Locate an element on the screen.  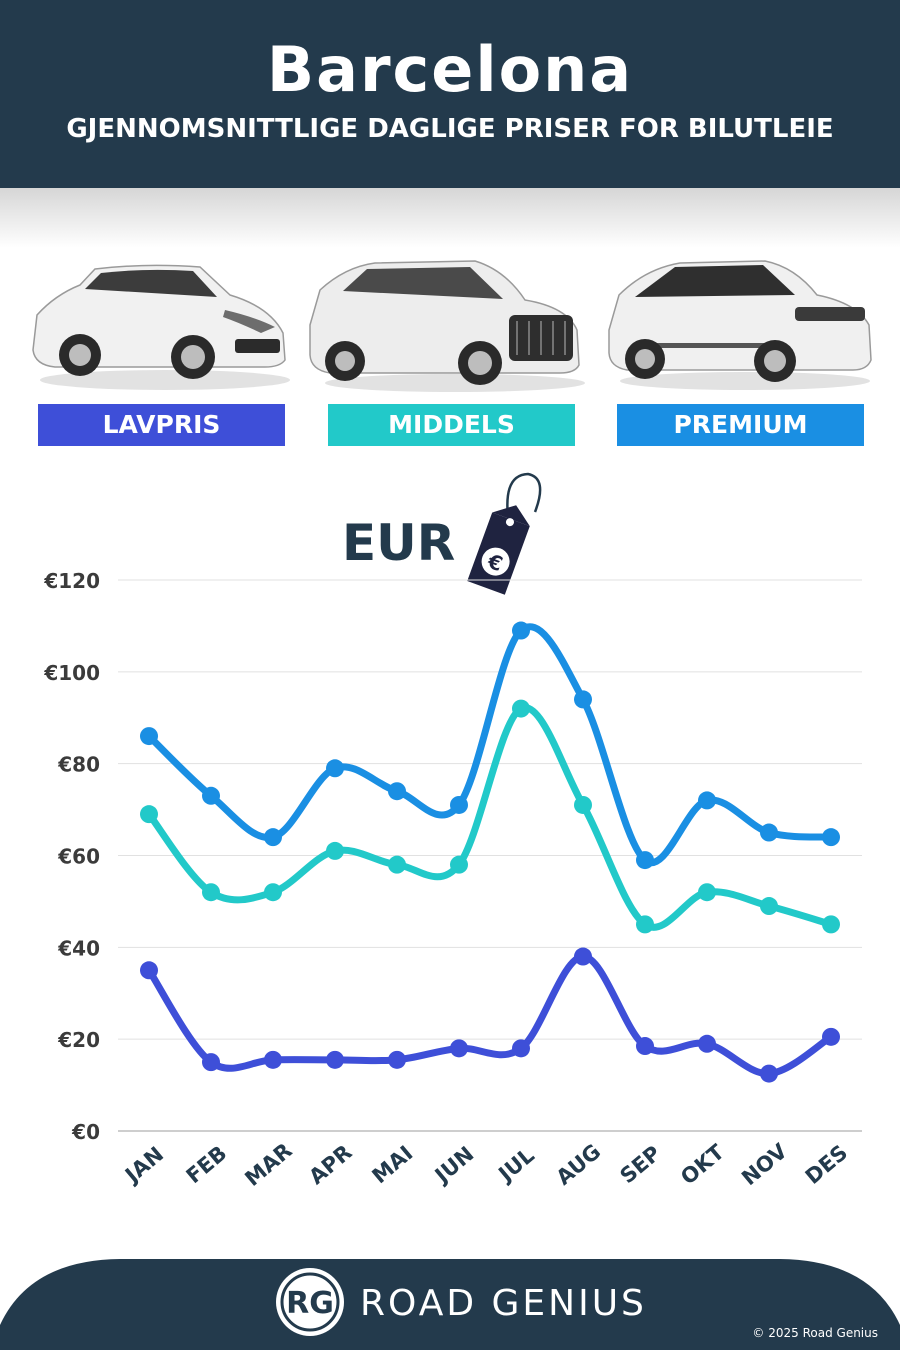
brand-name: ROAD GENIUS is located at coordinates (503, 1303).